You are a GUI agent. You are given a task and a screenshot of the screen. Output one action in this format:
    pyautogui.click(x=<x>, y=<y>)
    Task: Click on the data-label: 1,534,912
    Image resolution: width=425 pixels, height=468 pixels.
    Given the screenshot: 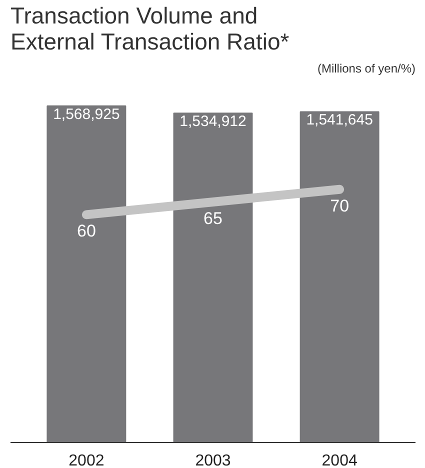 What is the action you would take?
    pyautogui.click(x=213, y=121)
    